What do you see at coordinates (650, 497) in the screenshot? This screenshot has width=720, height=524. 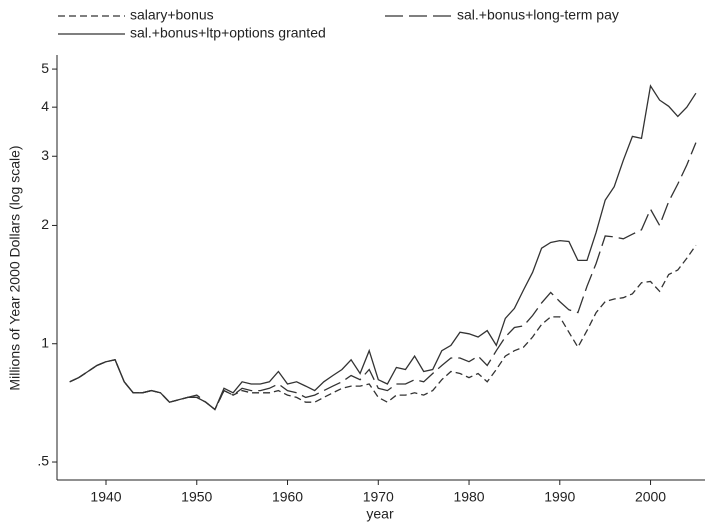 I see `x-tick-label: 2000` at bounding box center [650, 497].